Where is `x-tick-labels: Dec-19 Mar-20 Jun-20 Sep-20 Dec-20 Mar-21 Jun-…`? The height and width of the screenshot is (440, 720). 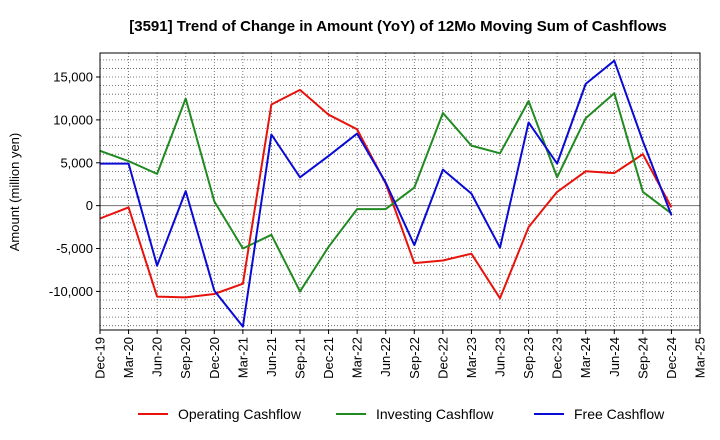 x-tick-labels: Dec-19 Mar-20 Jun-20 Sep-20 Dec-20 Mar-21 Jun-… is located at coordinates (400, 354).